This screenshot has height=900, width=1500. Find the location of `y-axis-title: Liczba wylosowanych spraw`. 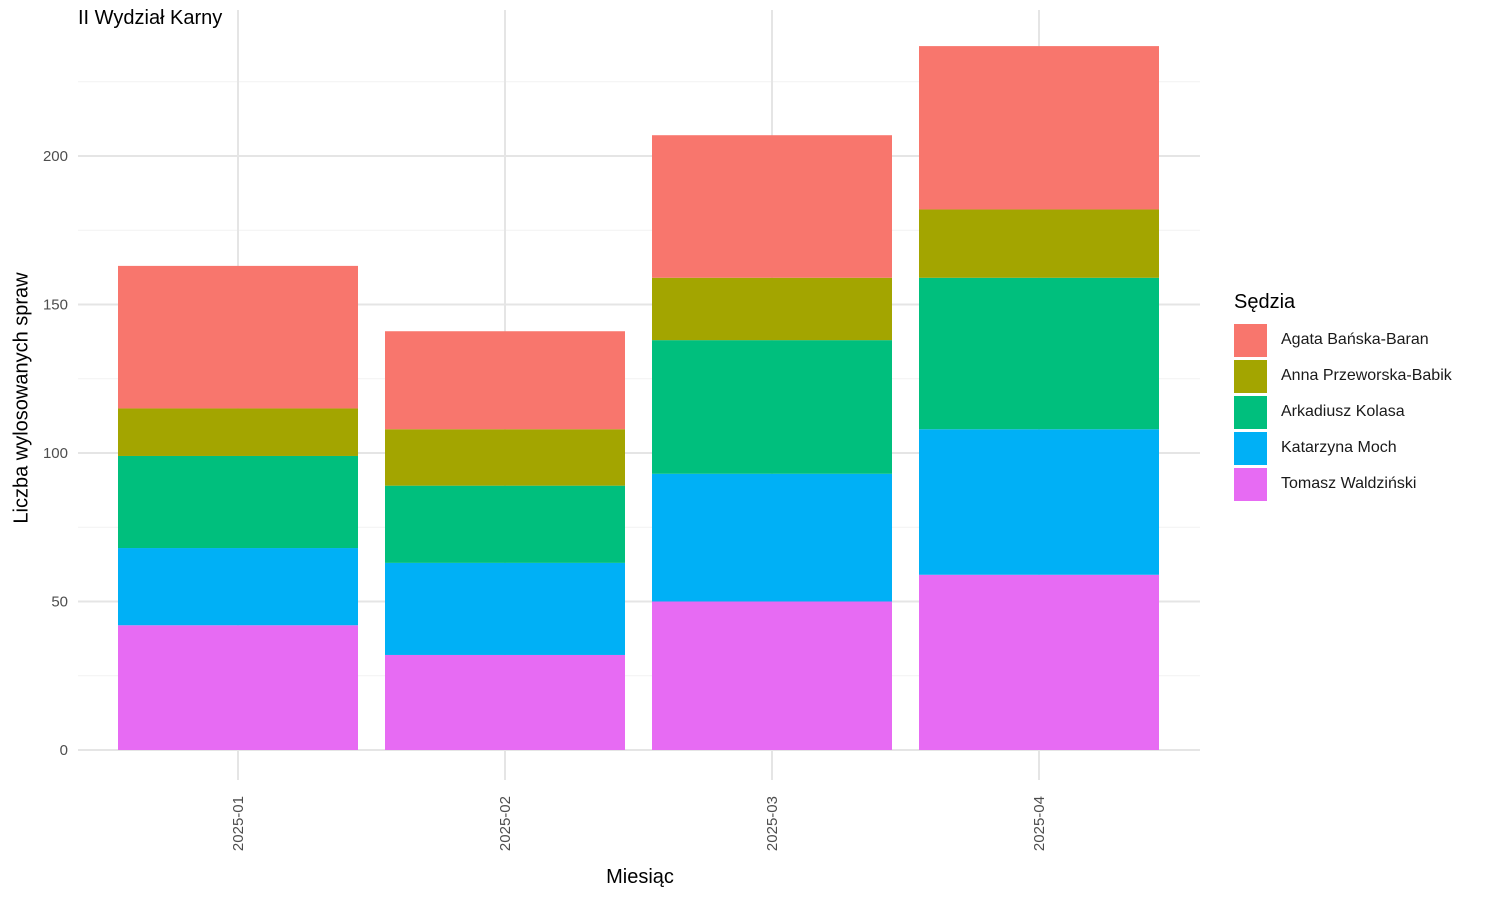

y-axis-title: Liczba wylosowanych spraw is located at coordinates (21, 398).